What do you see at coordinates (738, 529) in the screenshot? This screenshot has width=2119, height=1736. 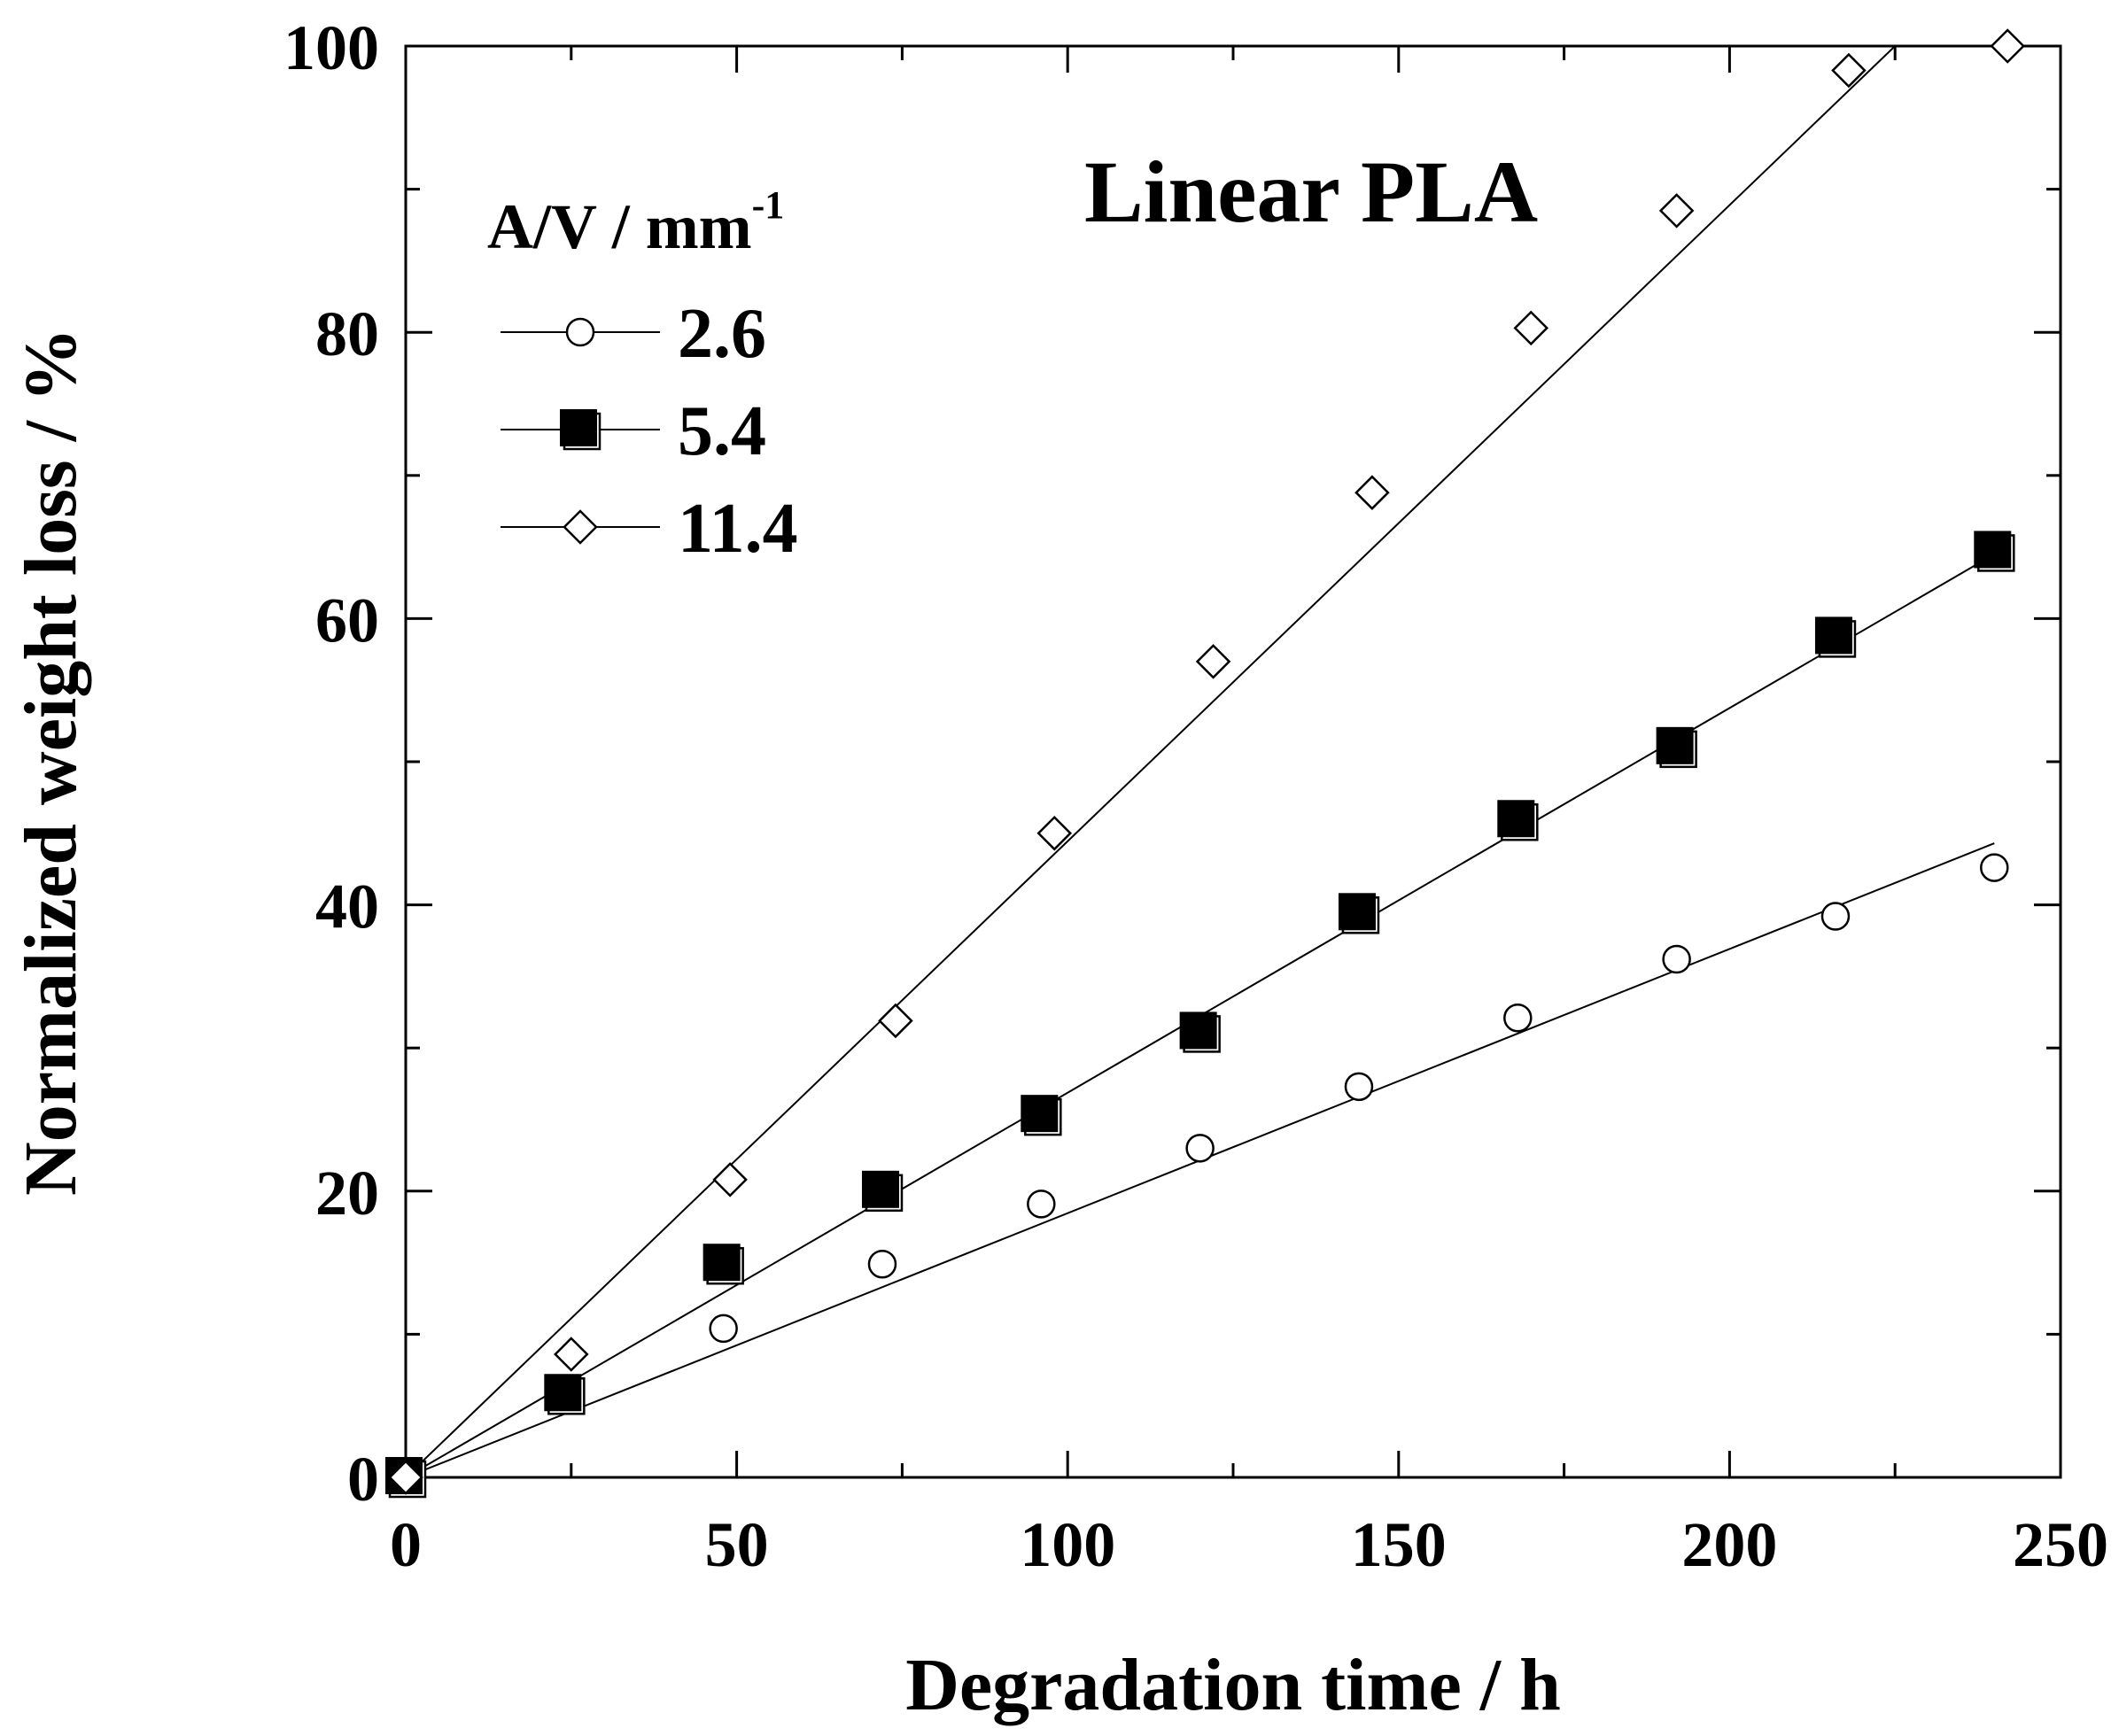 I see `legend-label: 11.4` at bounding box center [738, 529].